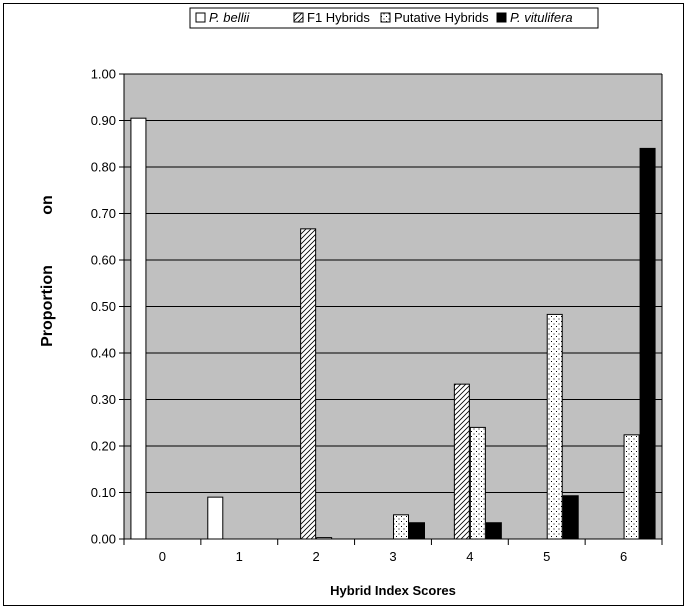  Describe the element at coordinates (47, 205) in the screenshot. I see `y-axis-title-fragment: on` at that location.